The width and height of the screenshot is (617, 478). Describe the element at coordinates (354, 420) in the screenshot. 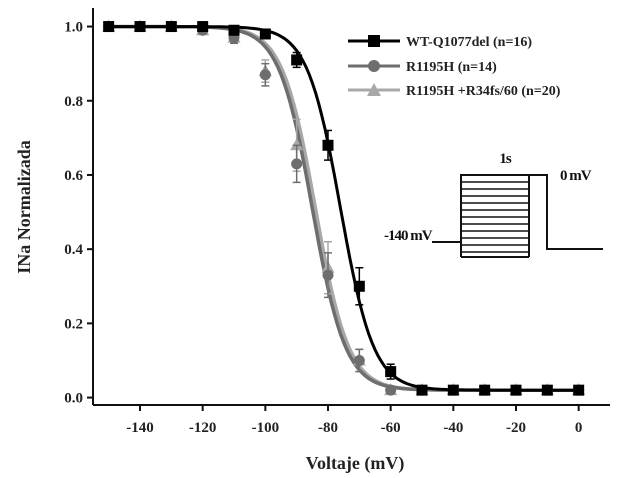

I see `x-tick-group: -140 -120 -100 -80 -60 -40 -20 0` at that location.